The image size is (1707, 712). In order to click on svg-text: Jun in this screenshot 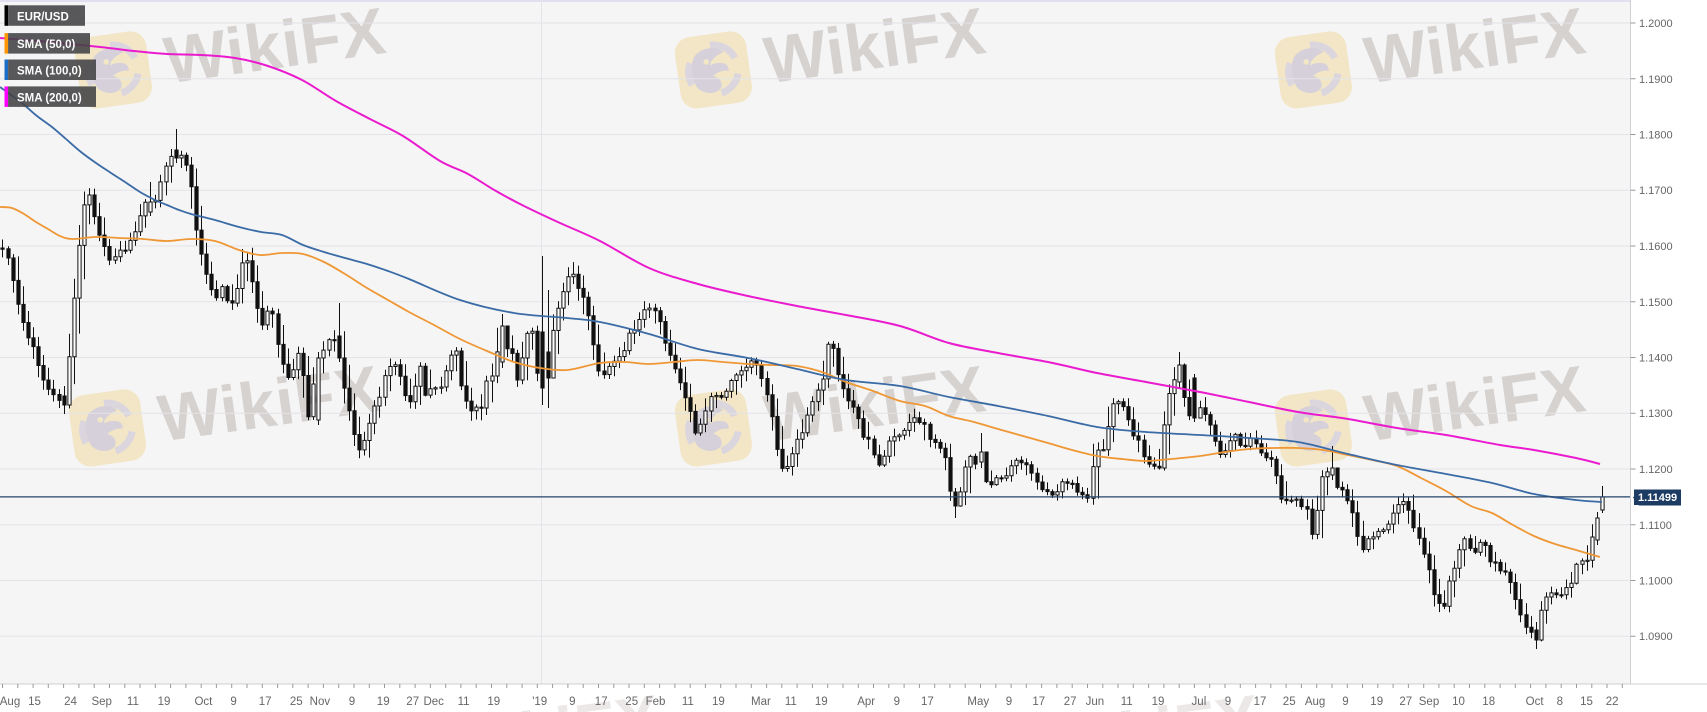, I will do `click(1095, 702)`.